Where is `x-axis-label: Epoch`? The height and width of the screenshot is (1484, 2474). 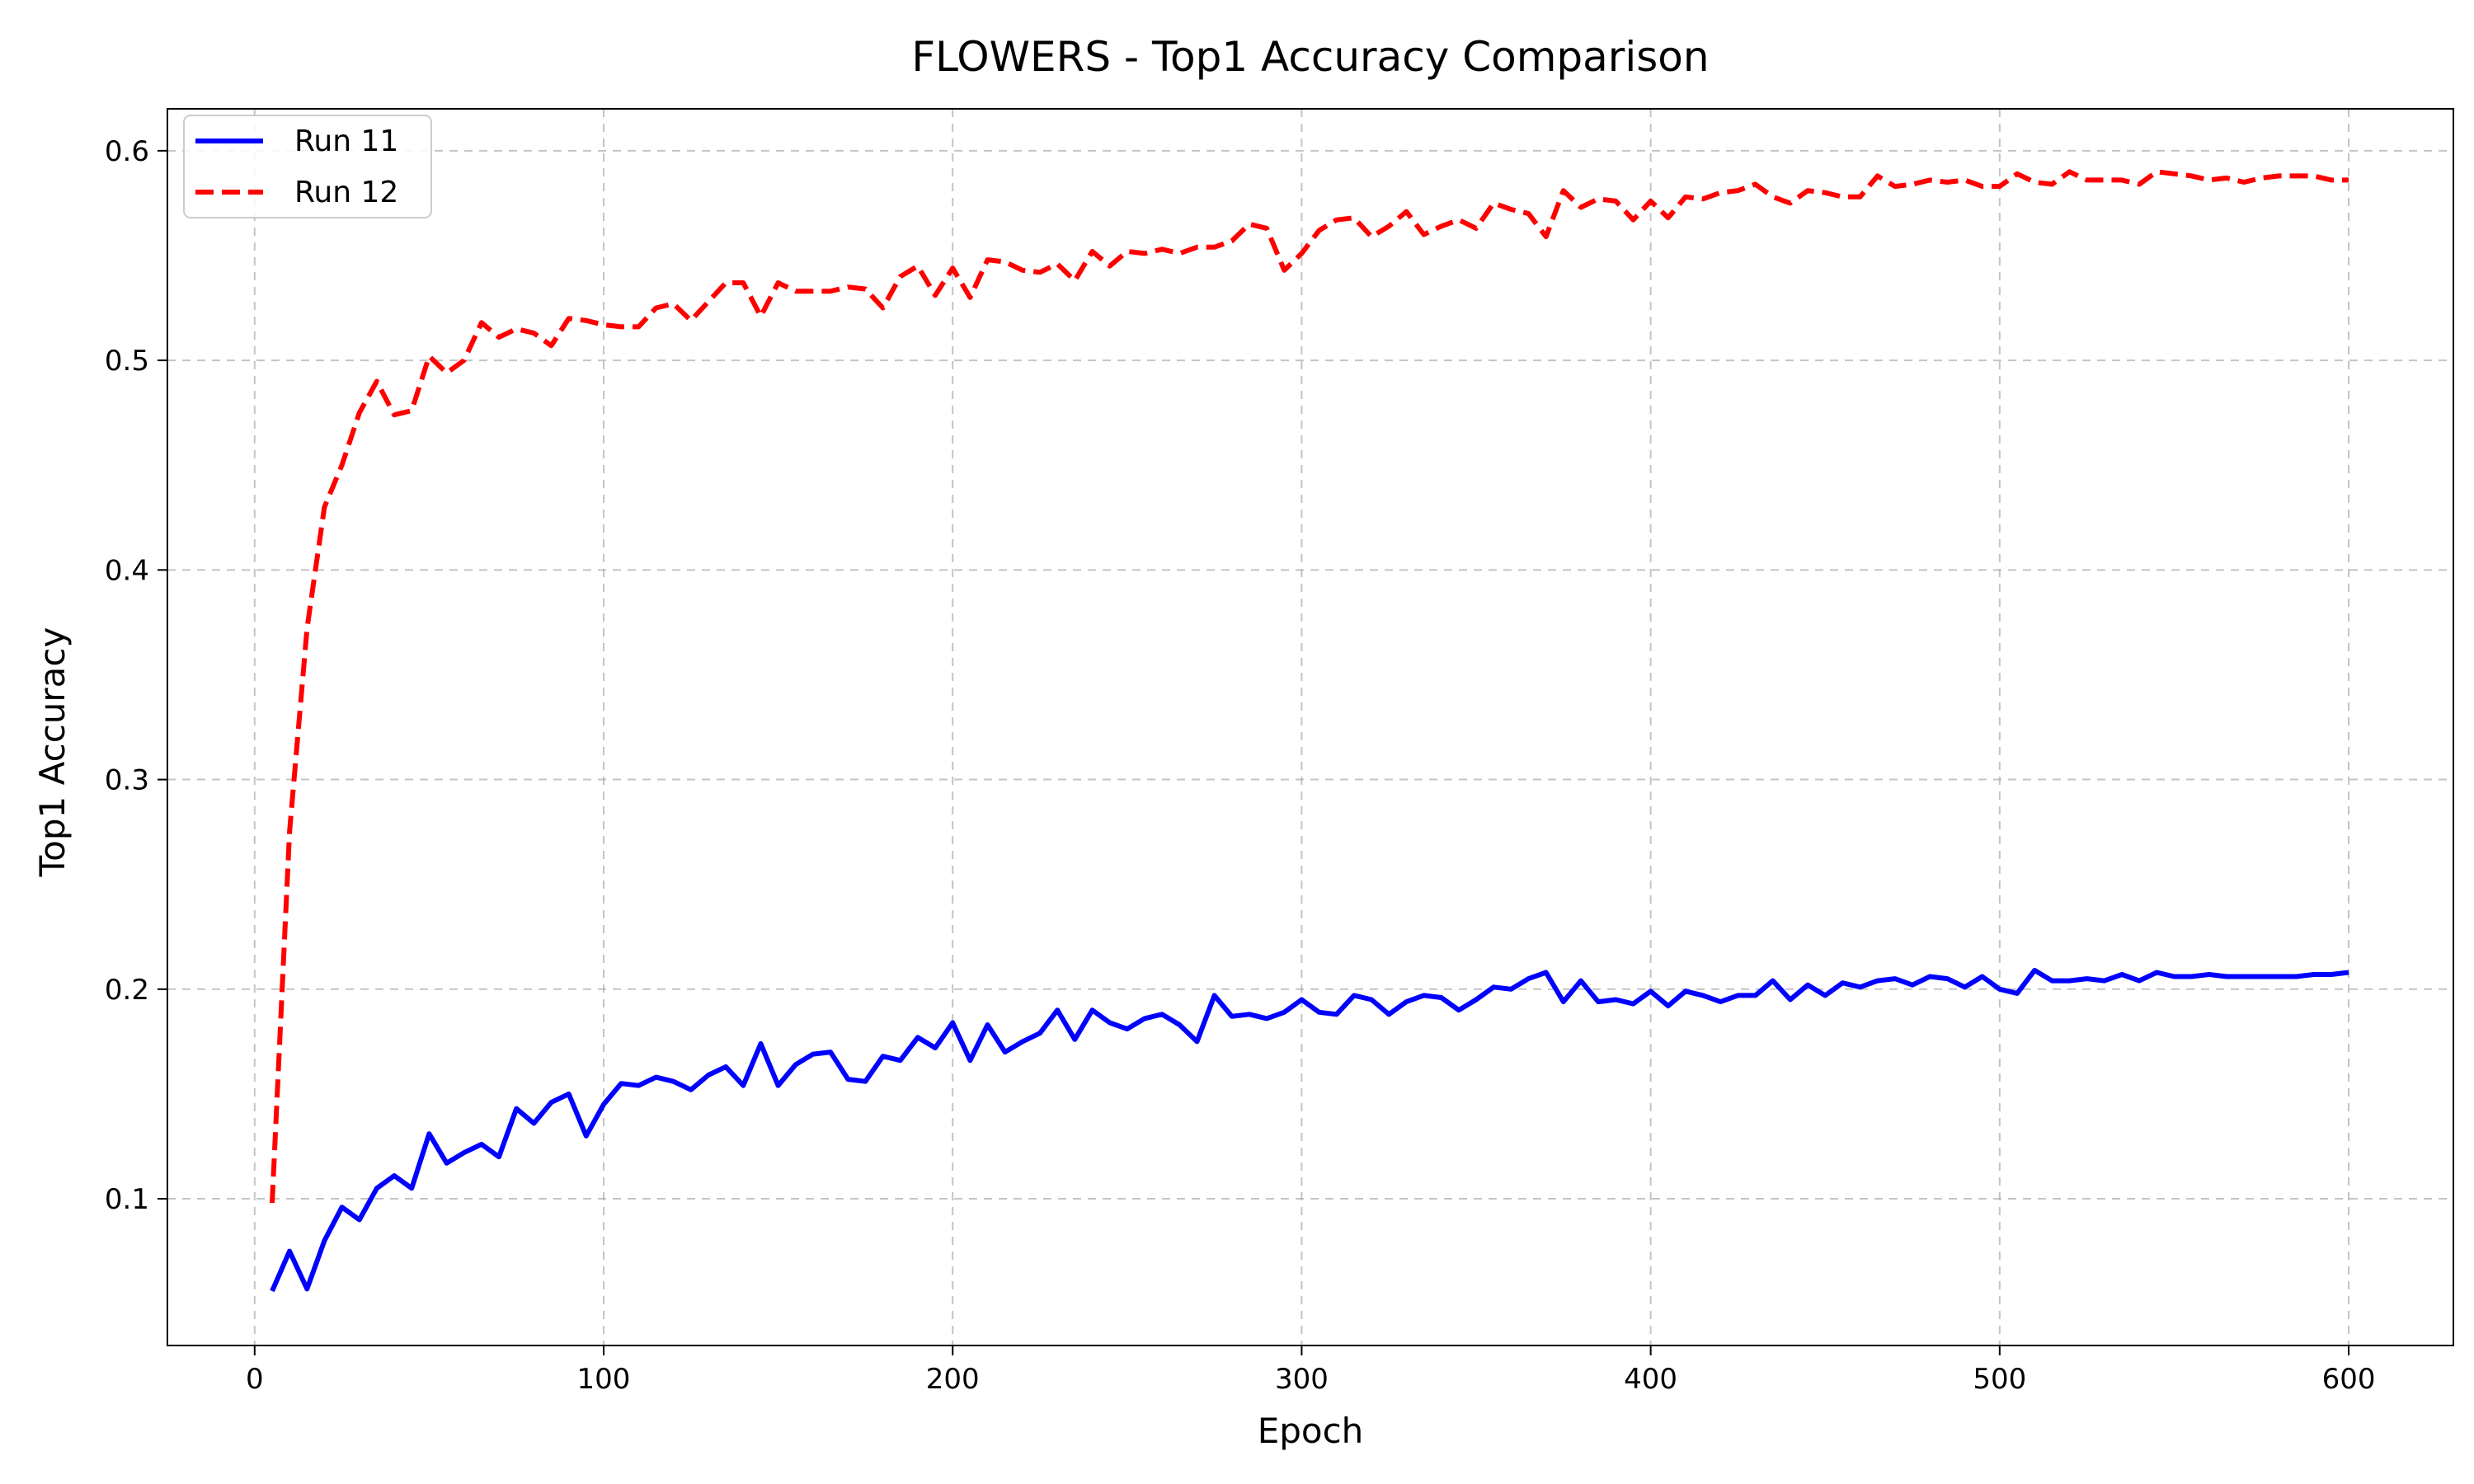 x-axis-label: Epoch is located at coordinates (1311, 1431).